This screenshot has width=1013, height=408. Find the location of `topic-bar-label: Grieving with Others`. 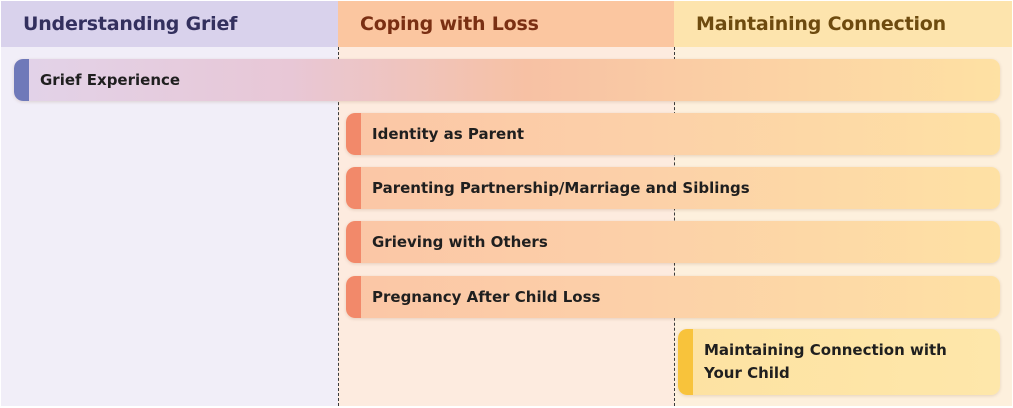

topic-bar-label: Grieving with Others is located at coordinates (460, 241).